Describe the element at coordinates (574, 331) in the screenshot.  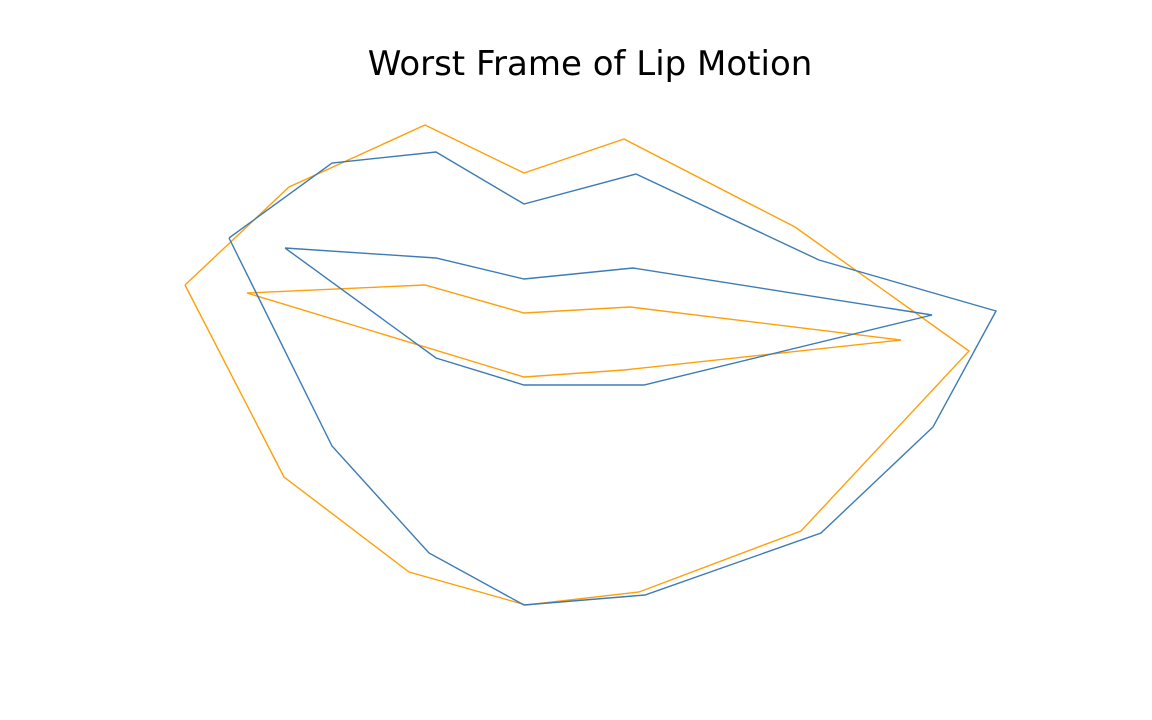
I see `series-1-inner-lip` at that location.